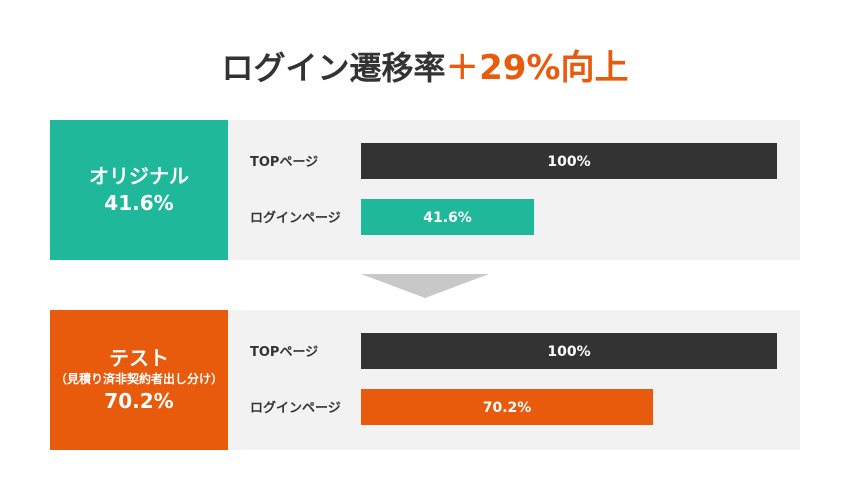  I want to click on test-category-label: ログインページ, so click(295, 408).